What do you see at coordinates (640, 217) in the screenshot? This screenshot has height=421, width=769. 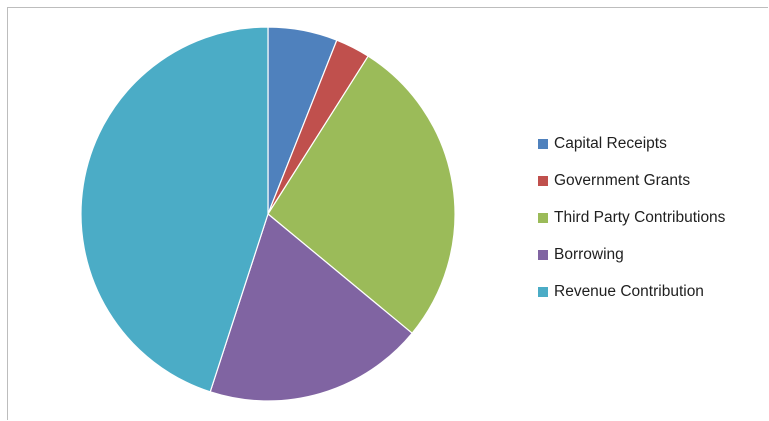 I see `legend-label: Third Party Contributions` at bounding box center [640, 217].